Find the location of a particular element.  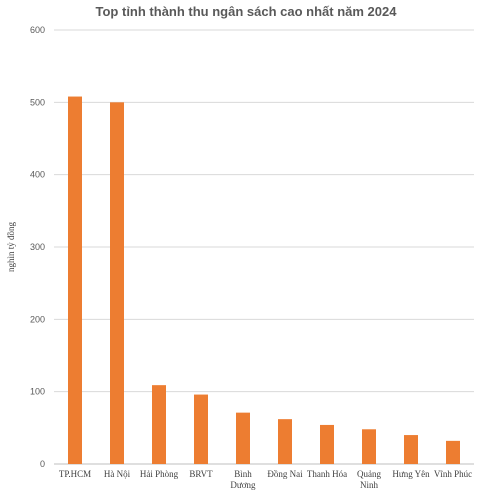

y-tick-label: 0 is located at coordinates (42, 464).